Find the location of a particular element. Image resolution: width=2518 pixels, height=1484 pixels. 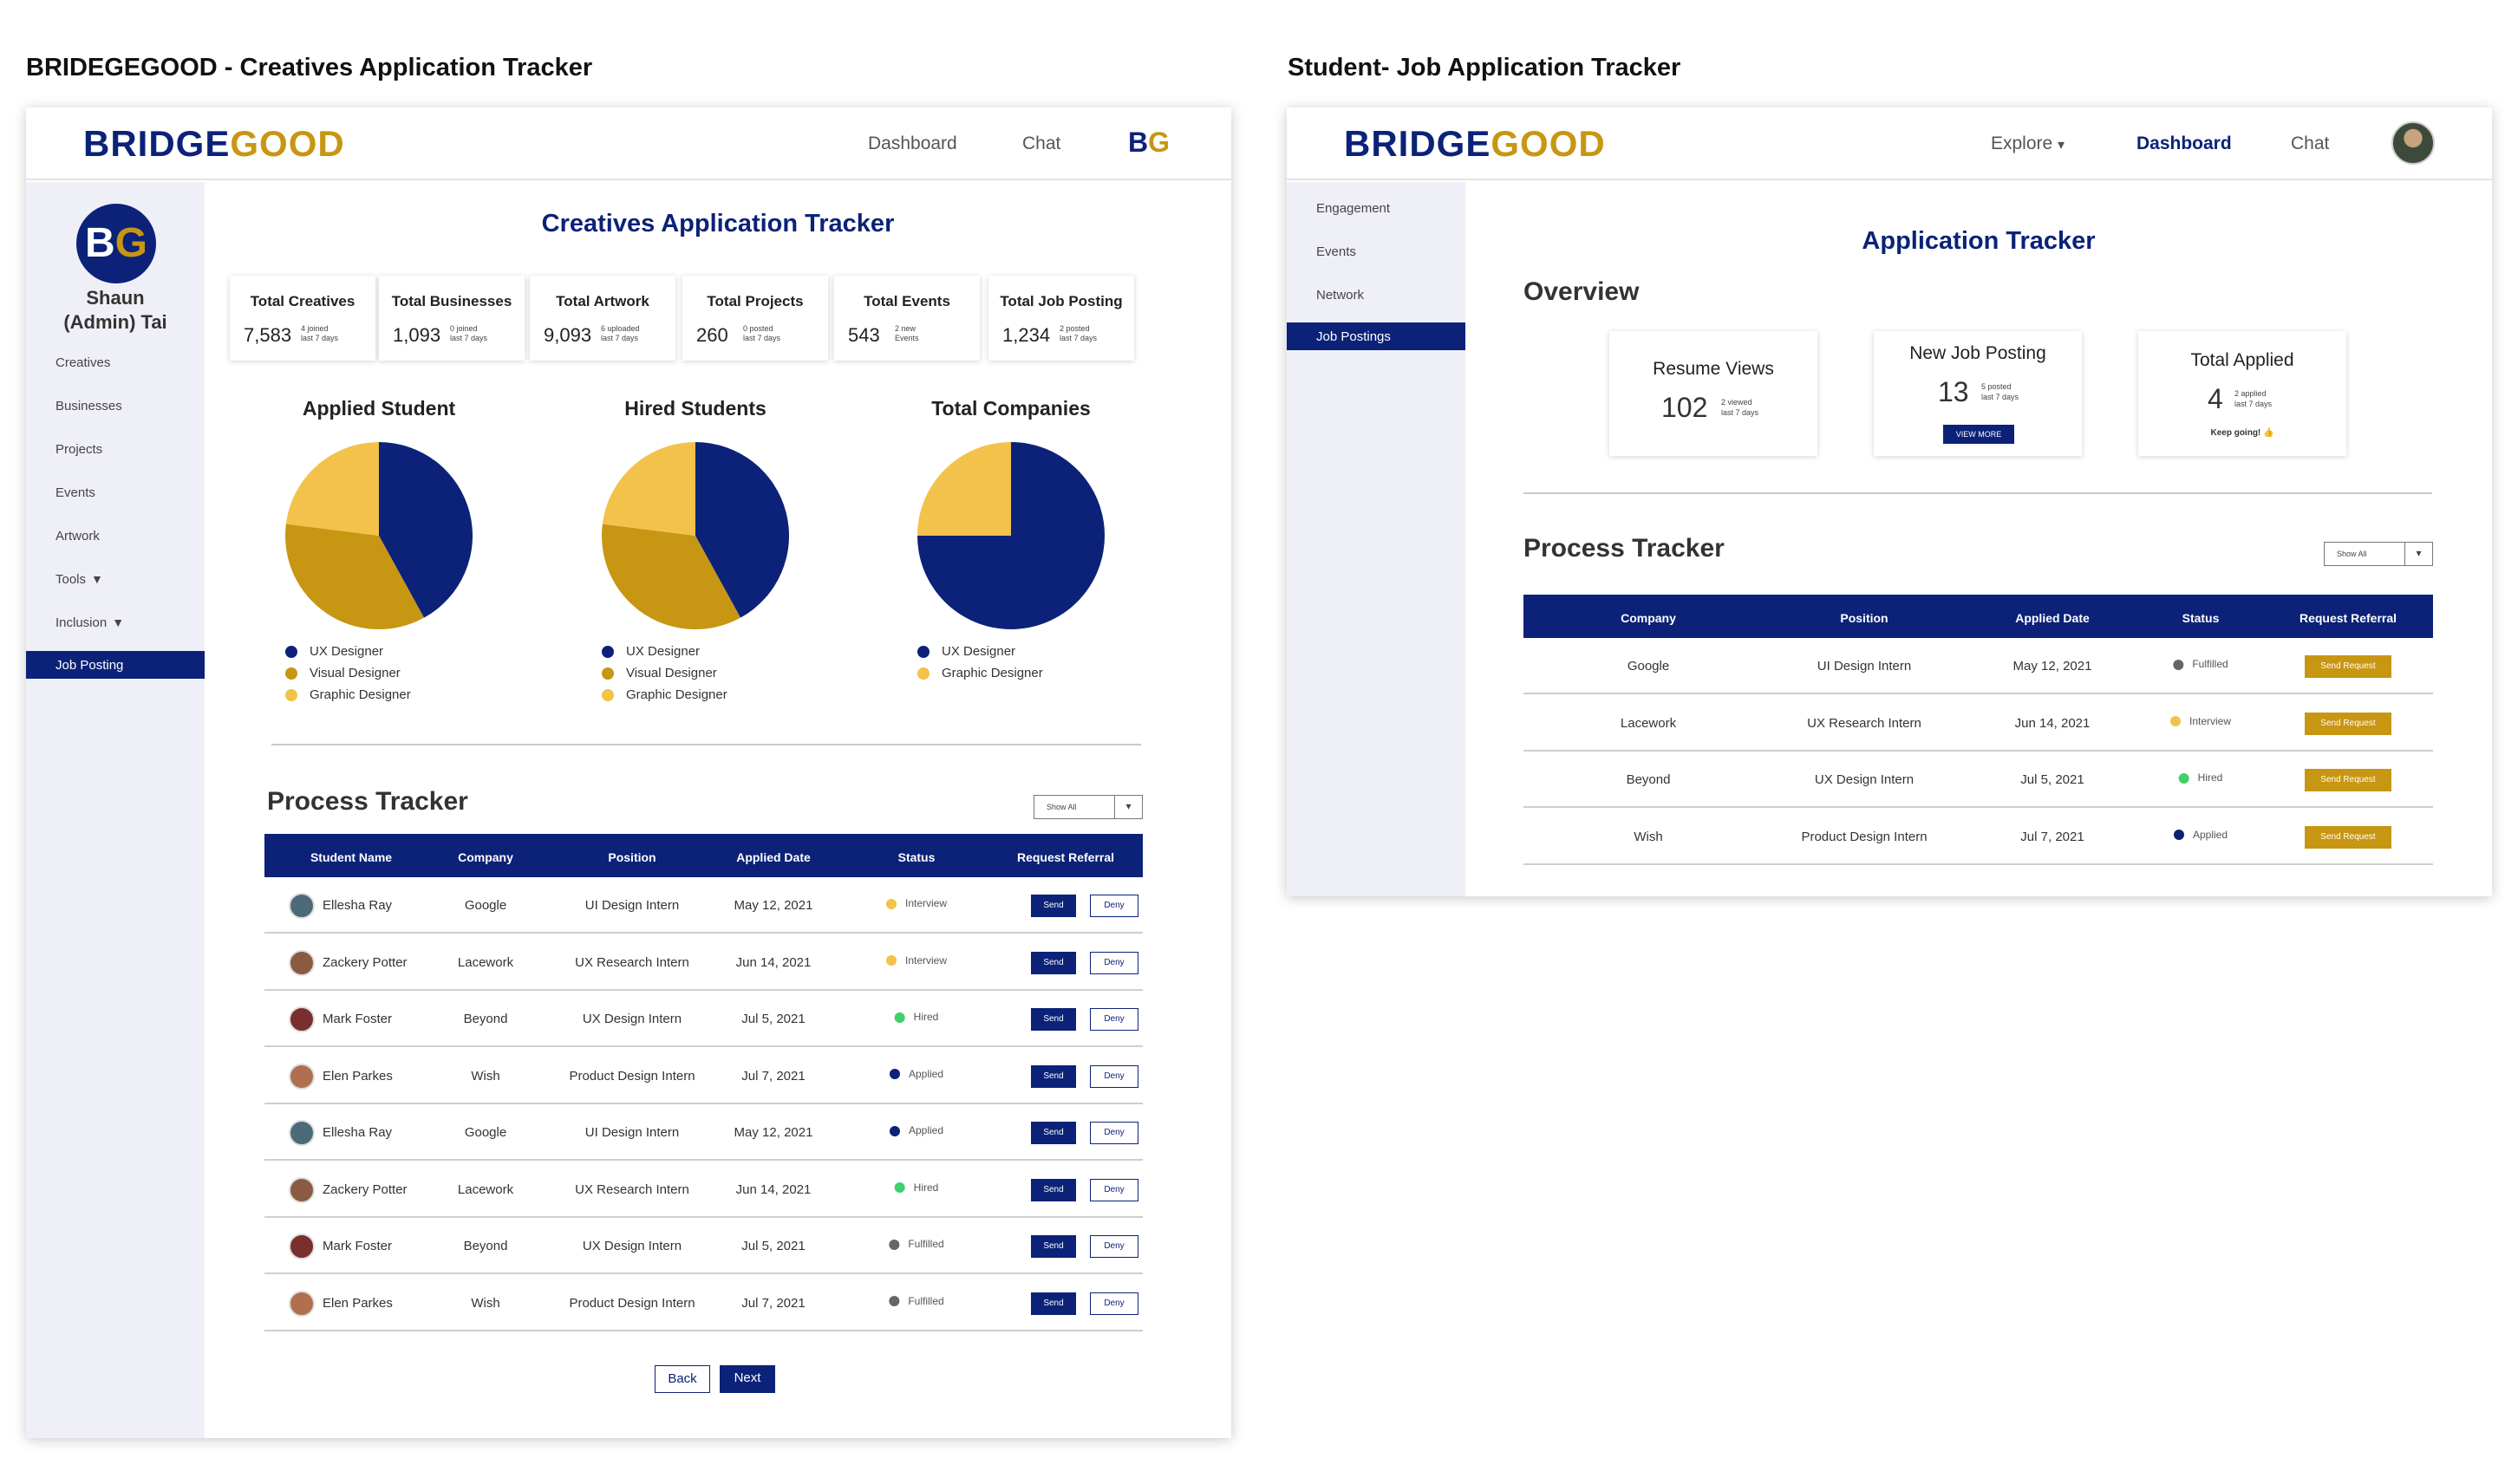

stat-title: Total Artwork is located at coordinates (602, 301).